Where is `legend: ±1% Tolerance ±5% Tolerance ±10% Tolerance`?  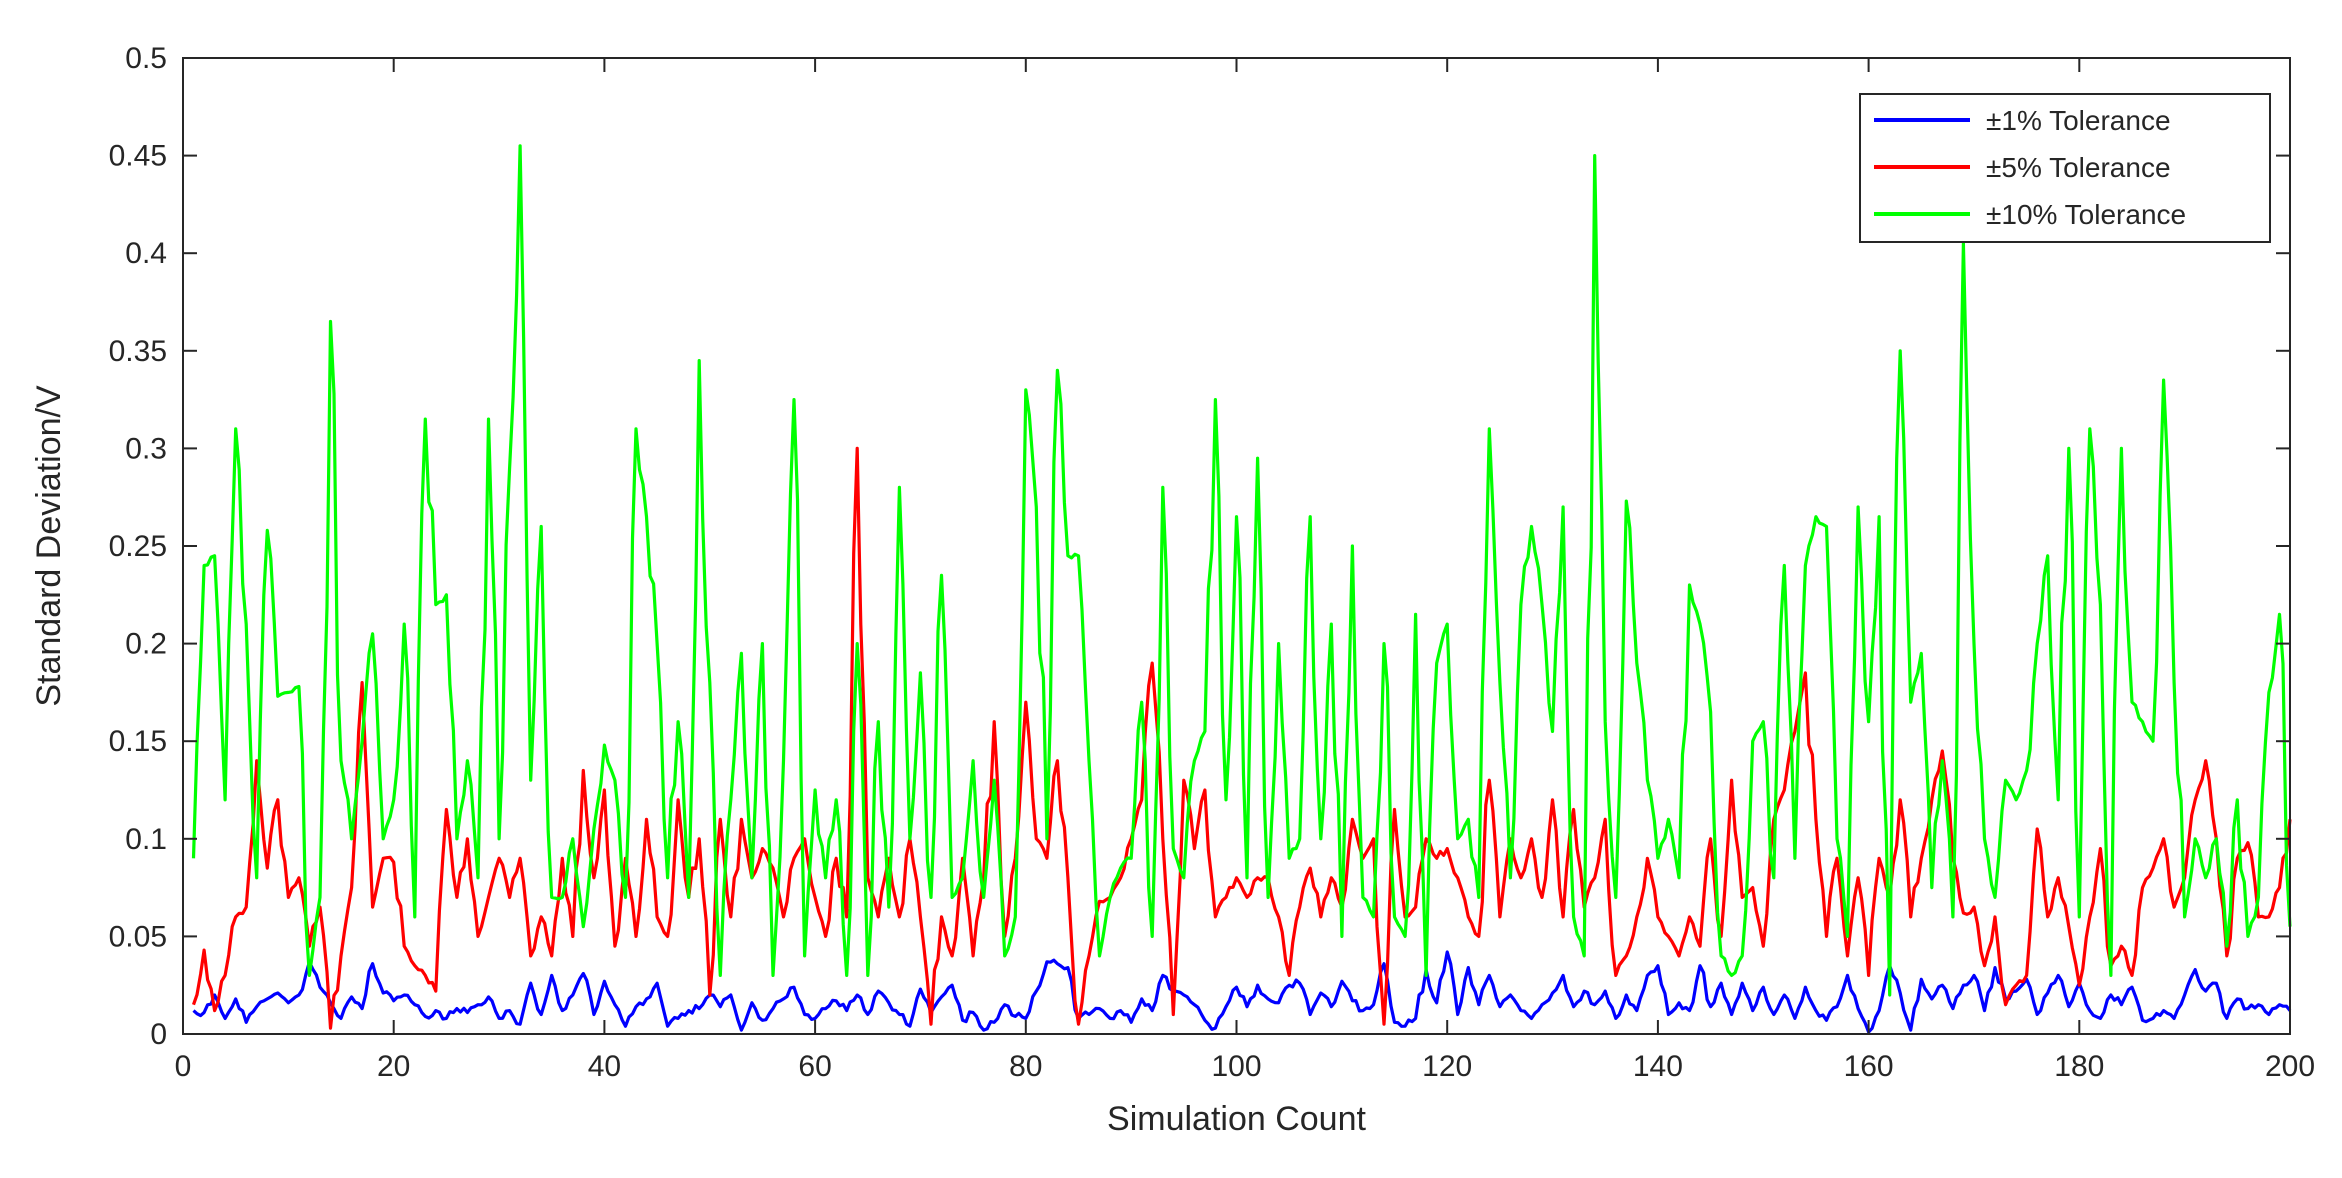
legend: ±1% Tolerance ±5% Tolerance ±10% Tolerance is located at coordinates (2065, 168).